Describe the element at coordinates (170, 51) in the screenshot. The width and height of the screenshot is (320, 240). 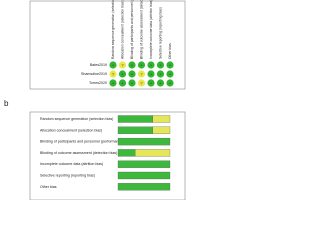
I see `domain-header: Other bias` at that location.